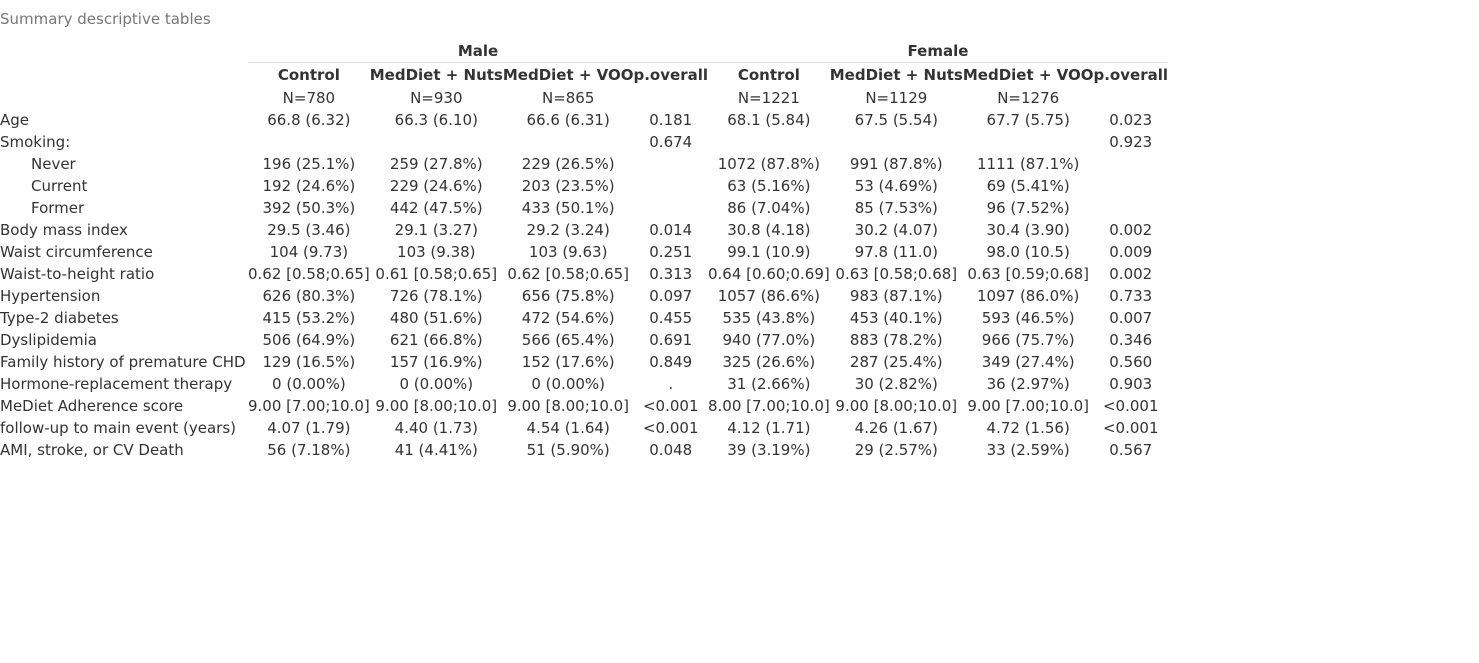 The image size is (1479, 663). What do you see at coordinates (1028, 75) in the screenshot?
I see `col-header-female-voo: MedDiet + VOO` at bounding box center [1028, 75].